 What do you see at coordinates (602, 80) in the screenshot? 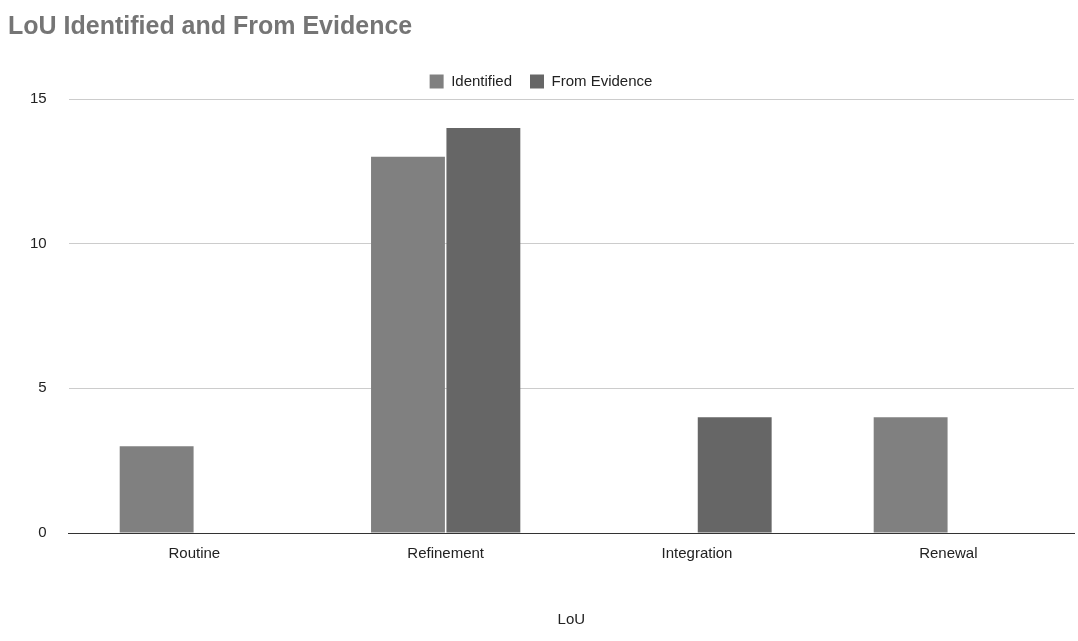
I see `legend-label: From Evidence` at bounding box center [602, 80].